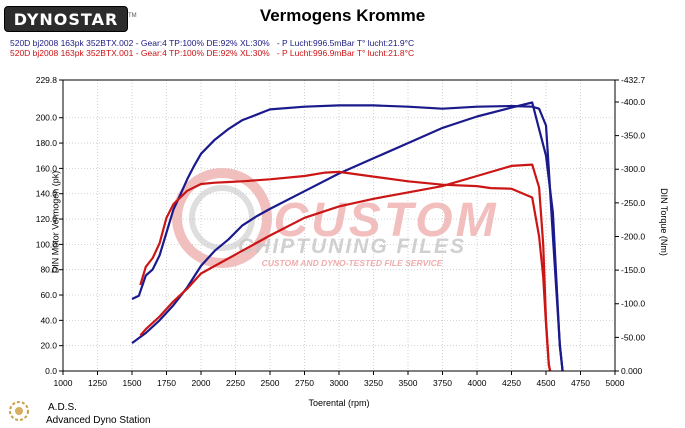 The height and width of the screenshot is (428, 685). What do you see at coordinates (132, 16) in the screenshot?
I see `logo-trademark: TM` at bounding box center [132, 16].